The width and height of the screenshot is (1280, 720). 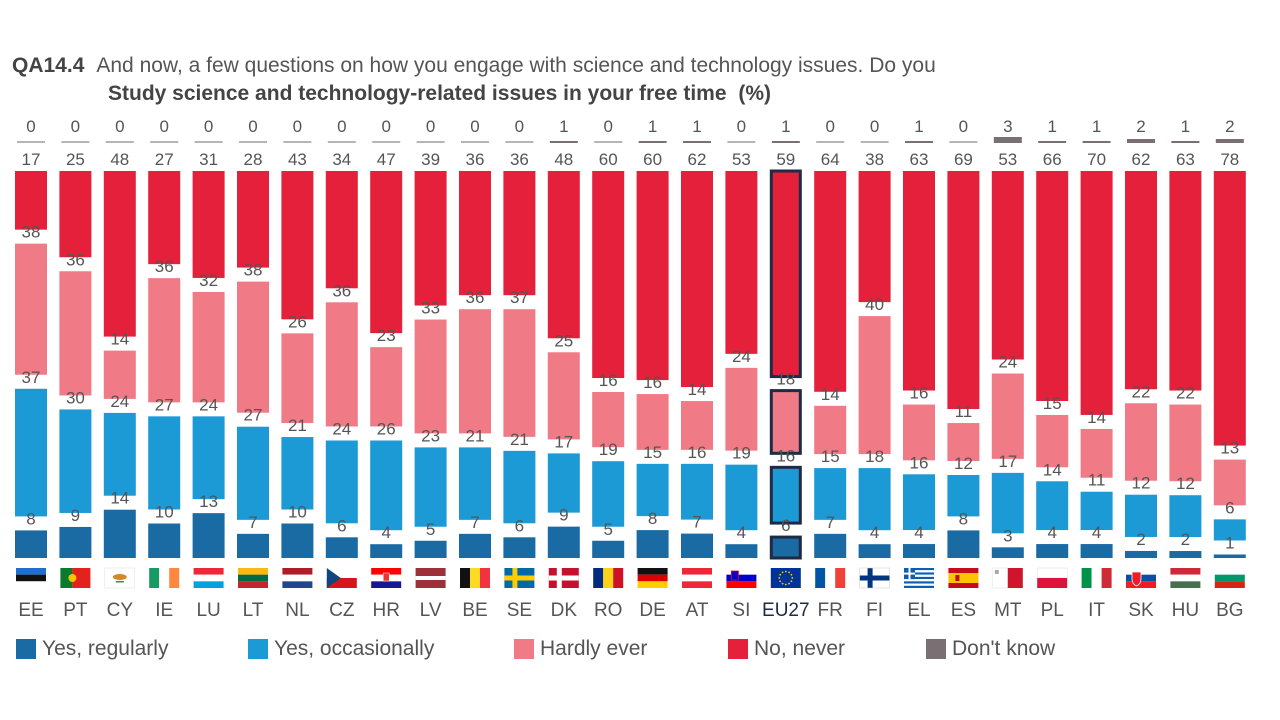 What do you see at coordinates (48, 65) in the screenshot?
I see `question-id: QA14.4` at bounding box center [48, 65].